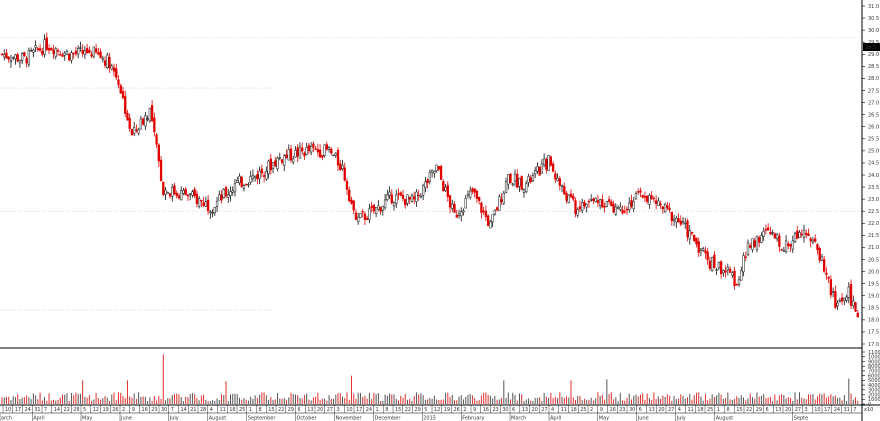 The width and height of the screenshot is (880, 421). Describe the element at coordinates (123, 410) in the screenshot. I see `day-tick-label: 2` at that location.